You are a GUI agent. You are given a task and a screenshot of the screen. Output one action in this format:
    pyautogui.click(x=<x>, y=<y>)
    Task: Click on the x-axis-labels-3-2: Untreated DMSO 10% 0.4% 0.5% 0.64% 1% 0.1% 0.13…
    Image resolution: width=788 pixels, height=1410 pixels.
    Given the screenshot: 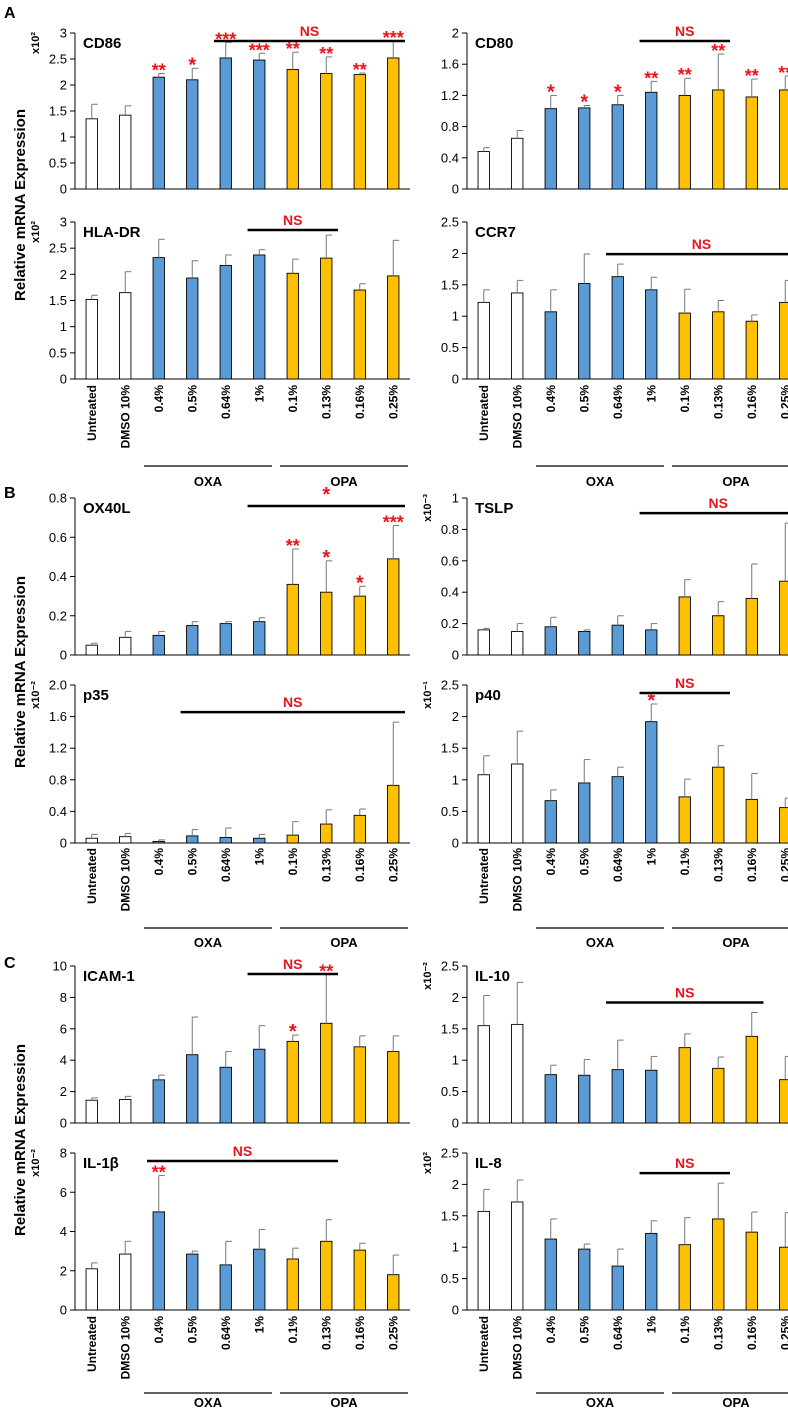 What is the action you would take?
    pyautogui.click(x=632, y=1363)
    